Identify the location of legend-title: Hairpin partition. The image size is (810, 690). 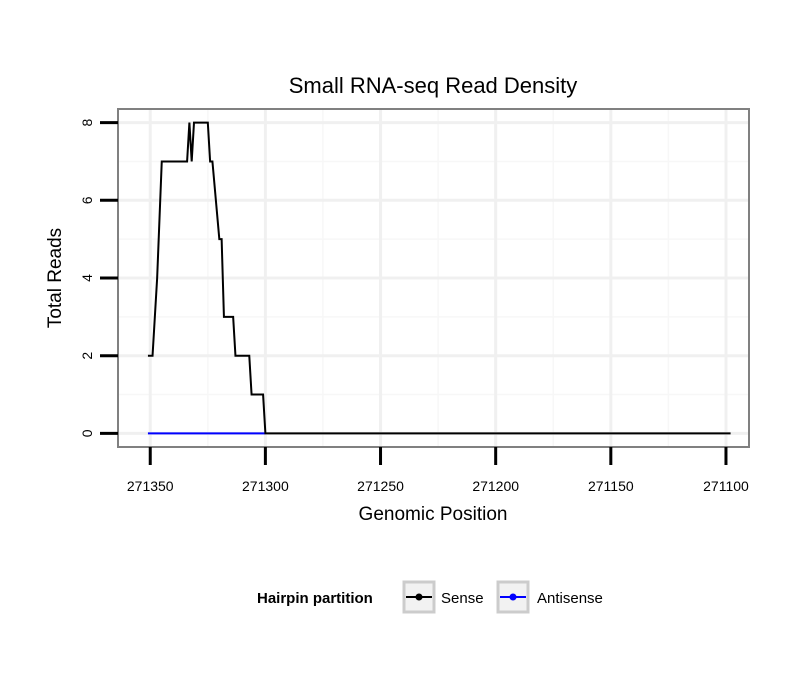
(315, 598).